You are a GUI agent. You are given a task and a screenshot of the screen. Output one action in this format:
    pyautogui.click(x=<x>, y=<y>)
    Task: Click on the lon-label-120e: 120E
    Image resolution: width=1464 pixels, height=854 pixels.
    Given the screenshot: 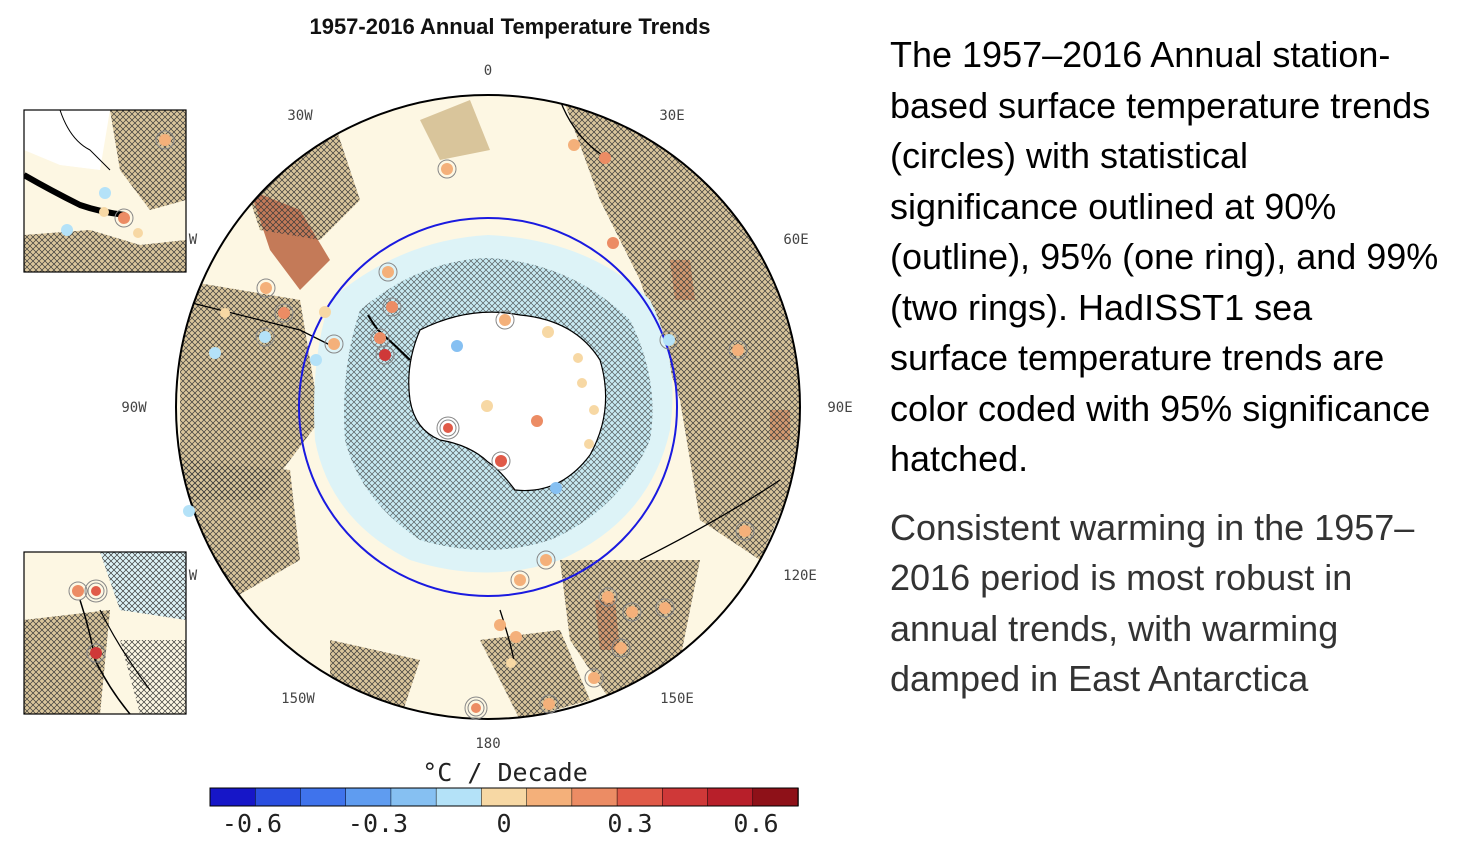 What is the action you would take?
    pyautogui.click(x=800, y=576)
    